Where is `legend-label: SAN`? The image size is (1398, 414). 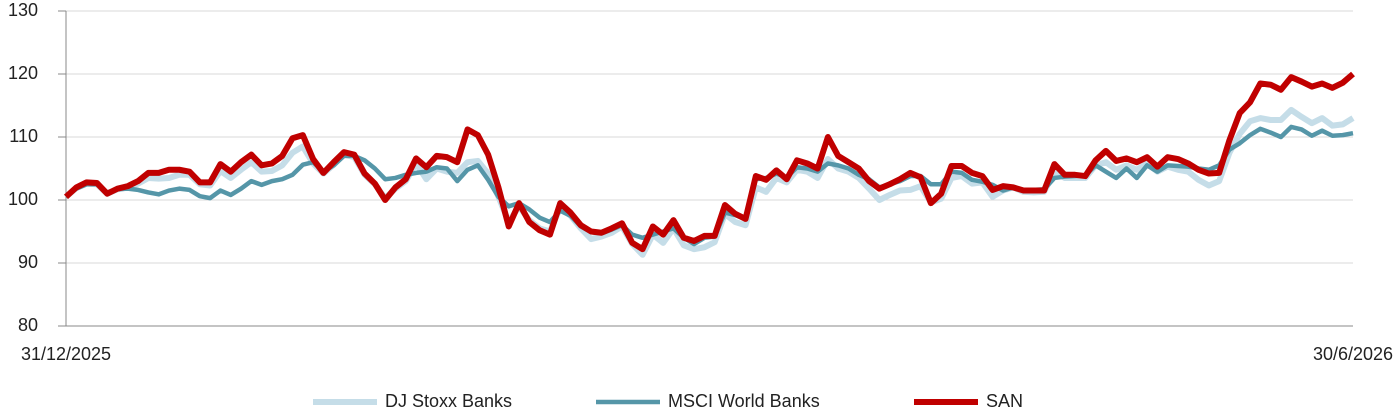 legend-label: SAN is located at coordinates (1004, 401).